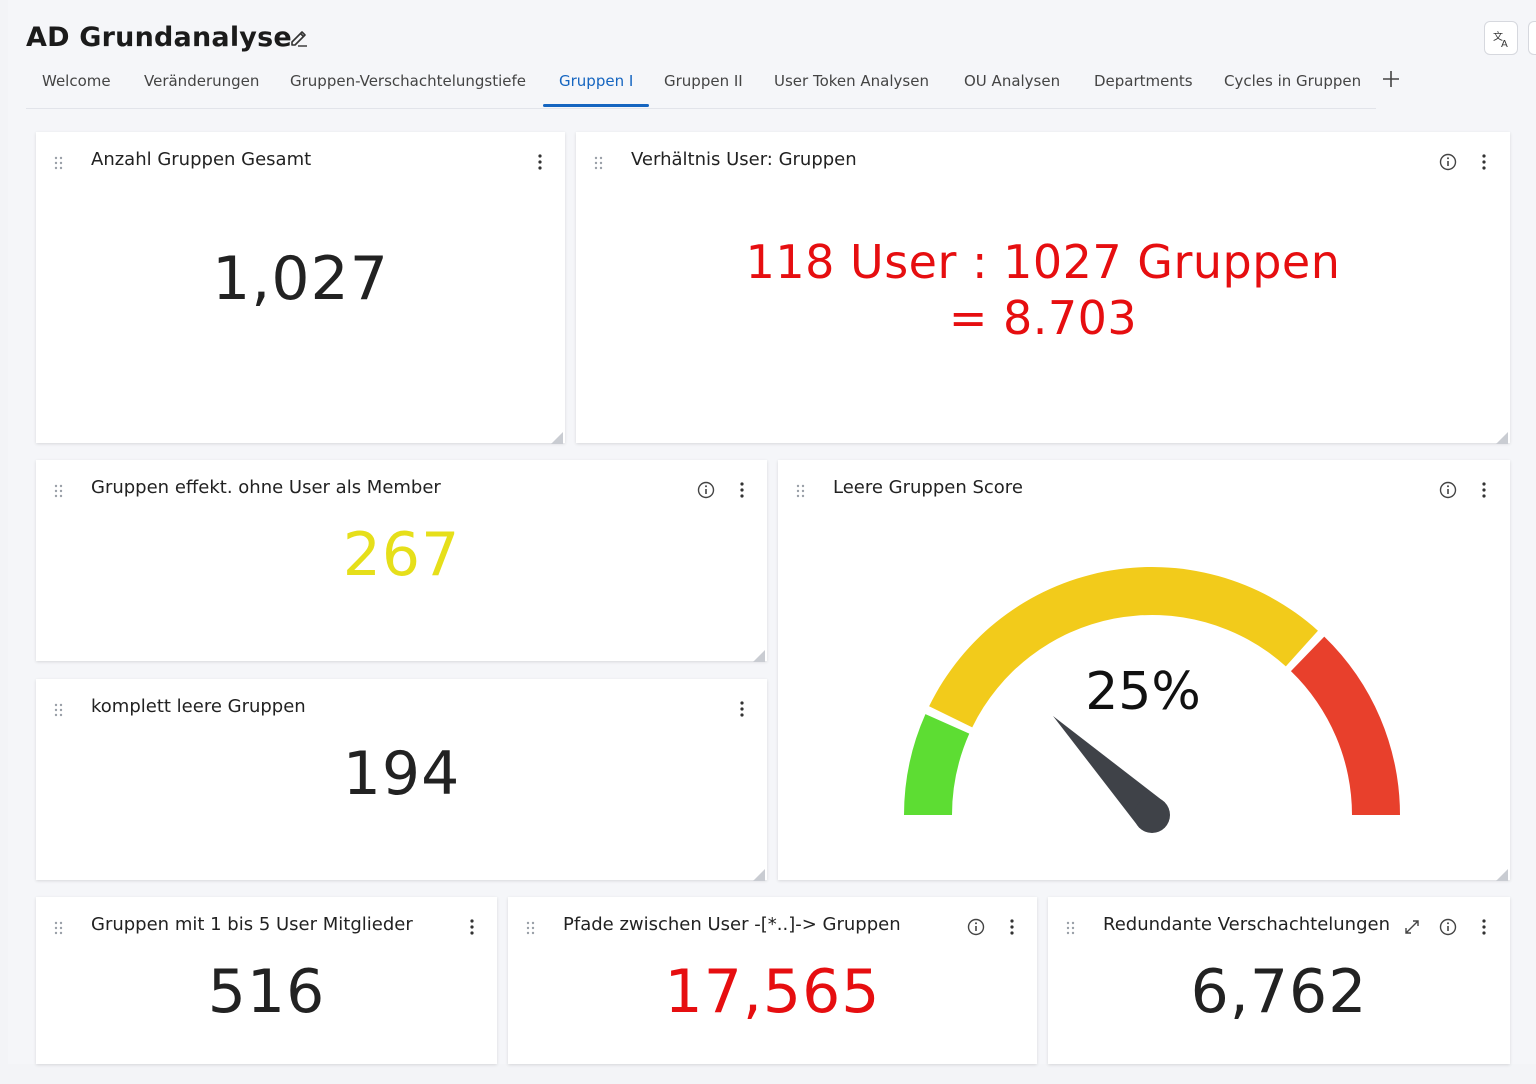 This screenshot has height=1084, width=1536. I want to click on widget-empty-groups: komplett leere Gruppen 194, so click(401, 780).